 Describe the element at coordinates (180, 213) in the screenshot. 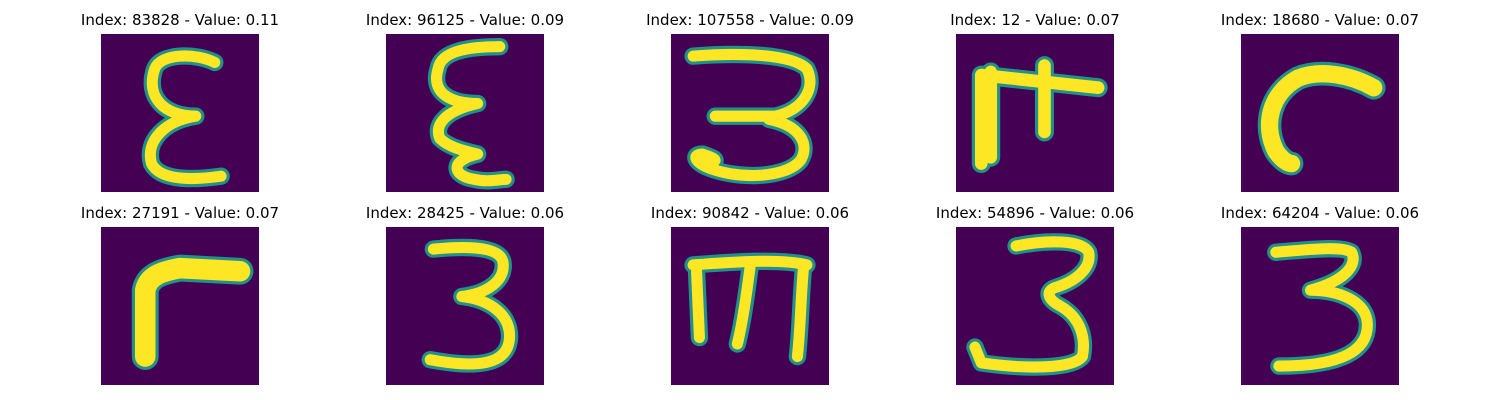

I see `panel-title: Index: 27191 - Value: 0.07` at that location.